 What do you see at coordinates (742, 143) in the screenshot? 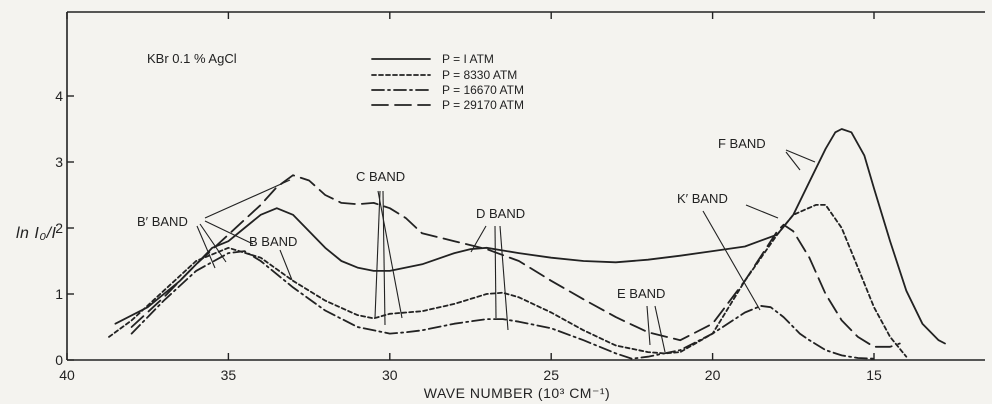
I see `band-label: F BAND` at bounding box center [742, 143].